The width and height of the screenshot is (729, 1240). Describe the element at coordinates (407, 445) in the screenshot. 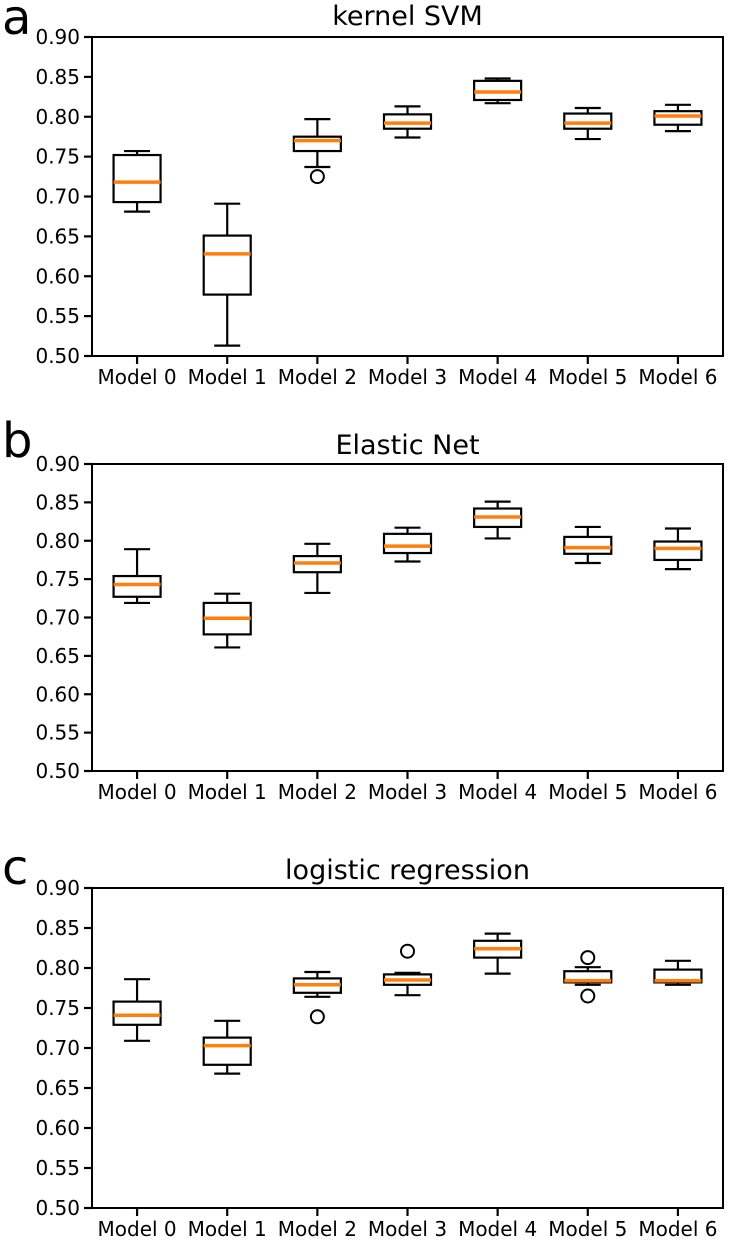

I see `panel-title-elastic-net: Elastic Net` at that location.